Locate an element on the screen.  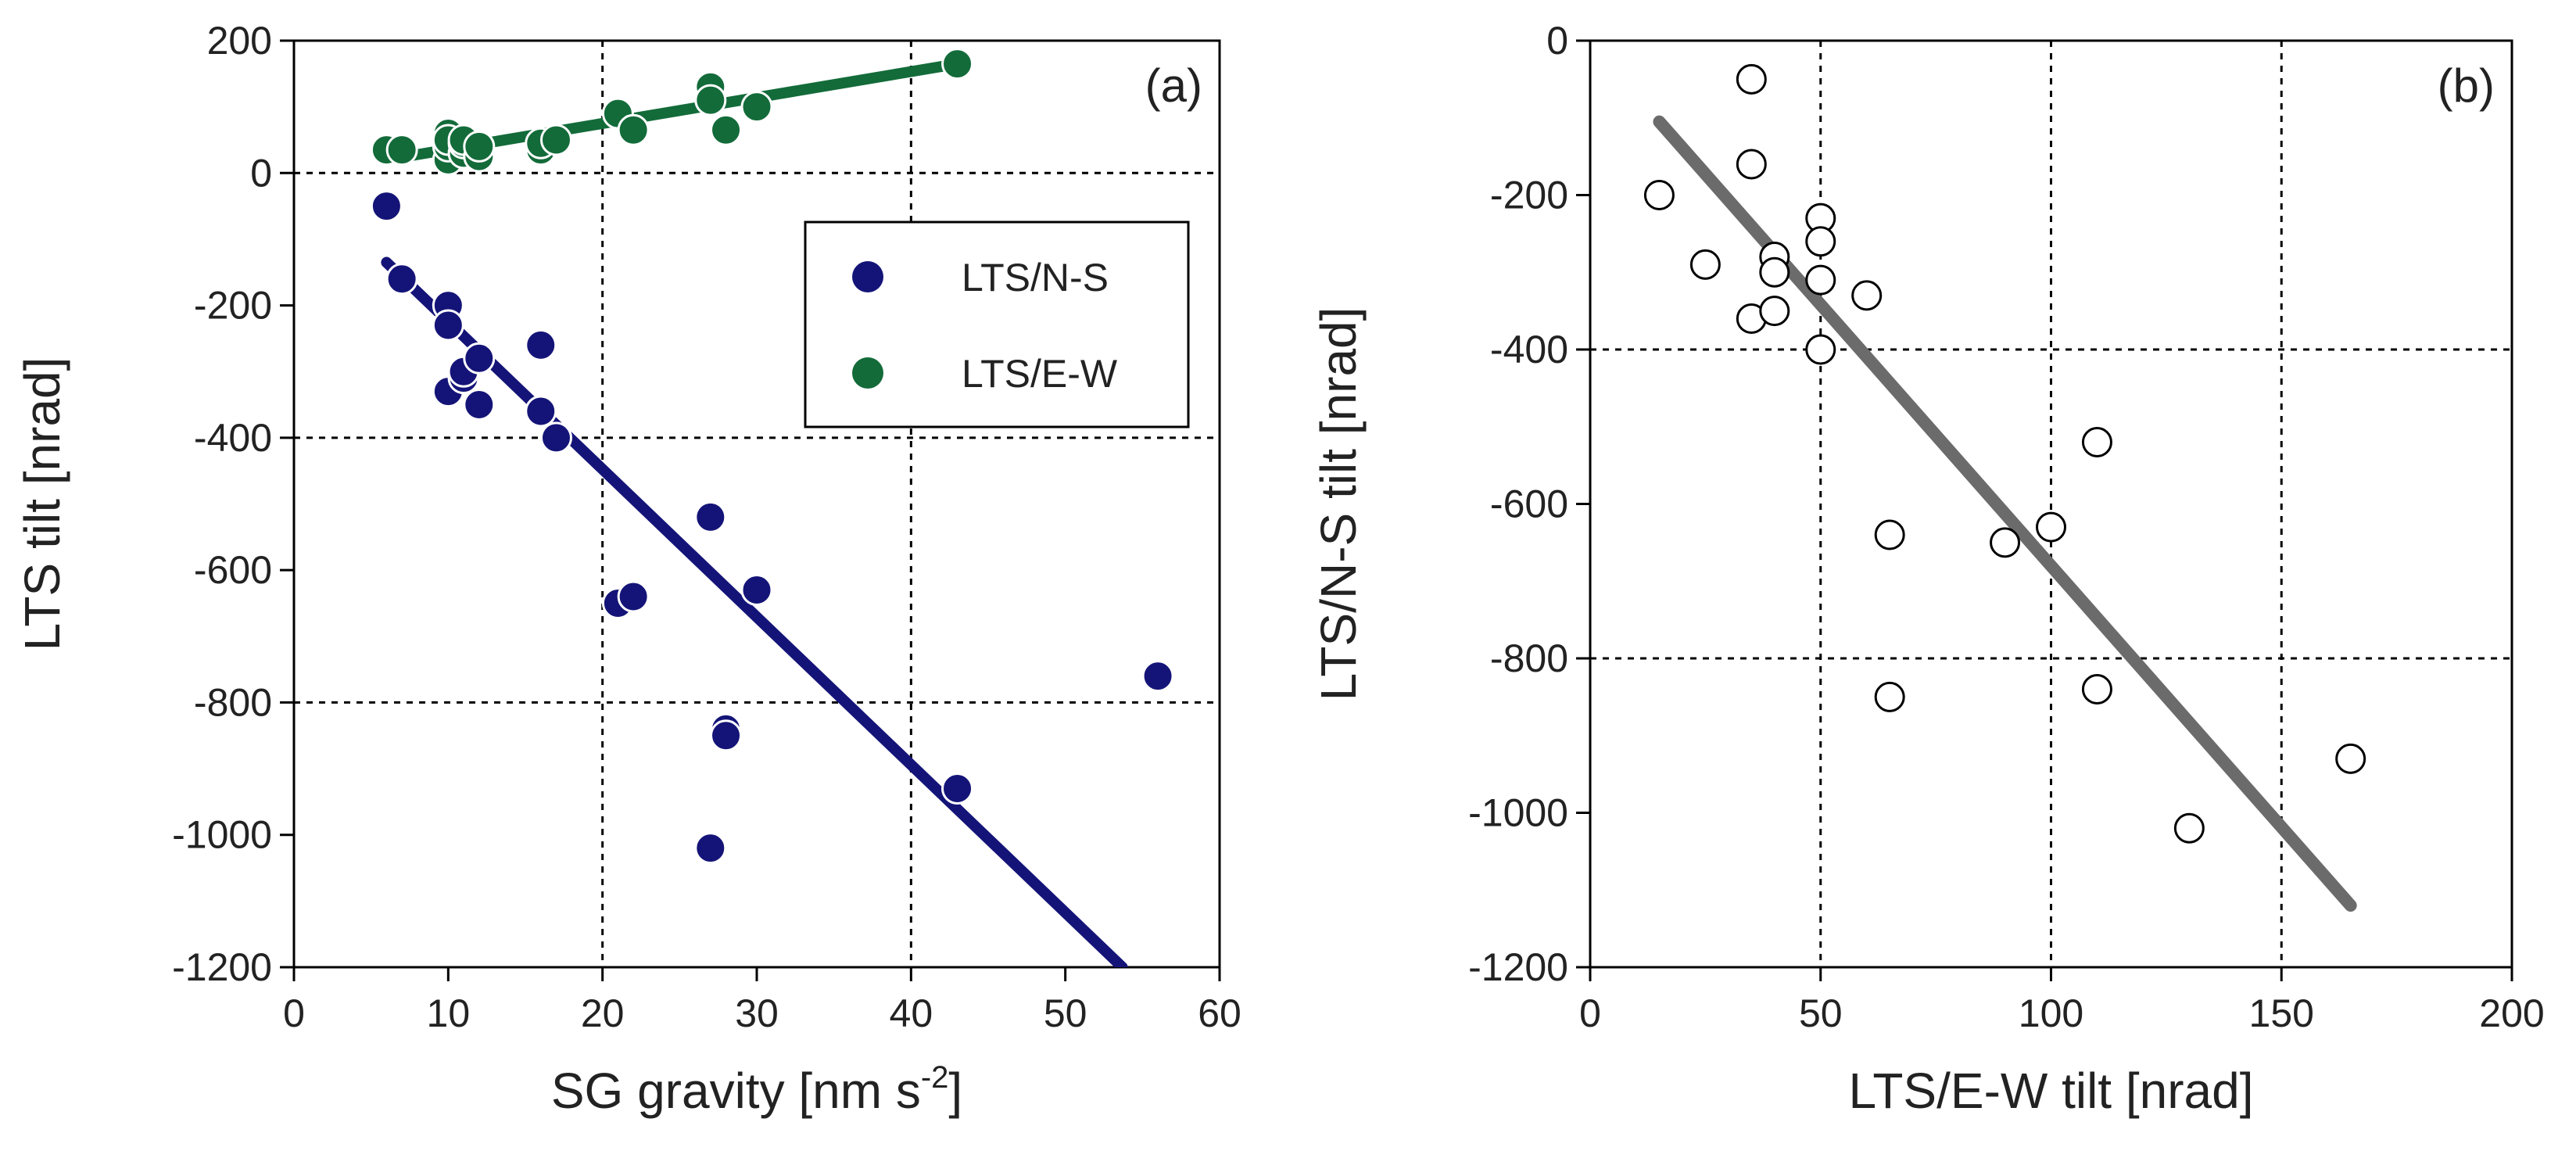
y-axis-label: LTS/N-S tilt [nrad] is located at coordinates (1338, 504).